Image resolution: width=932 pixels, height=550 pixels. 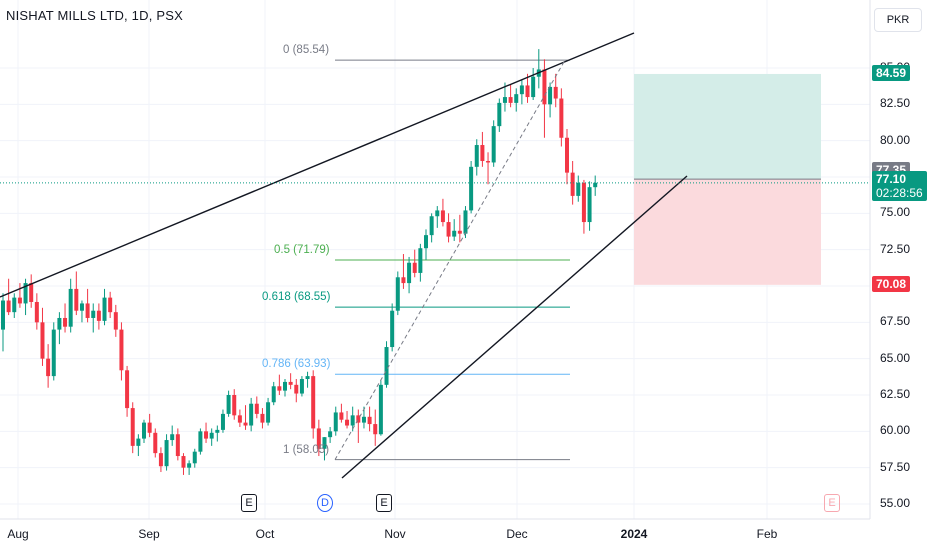 I want to click on y-tick-label: 65.00, so click(x=895, y=357).